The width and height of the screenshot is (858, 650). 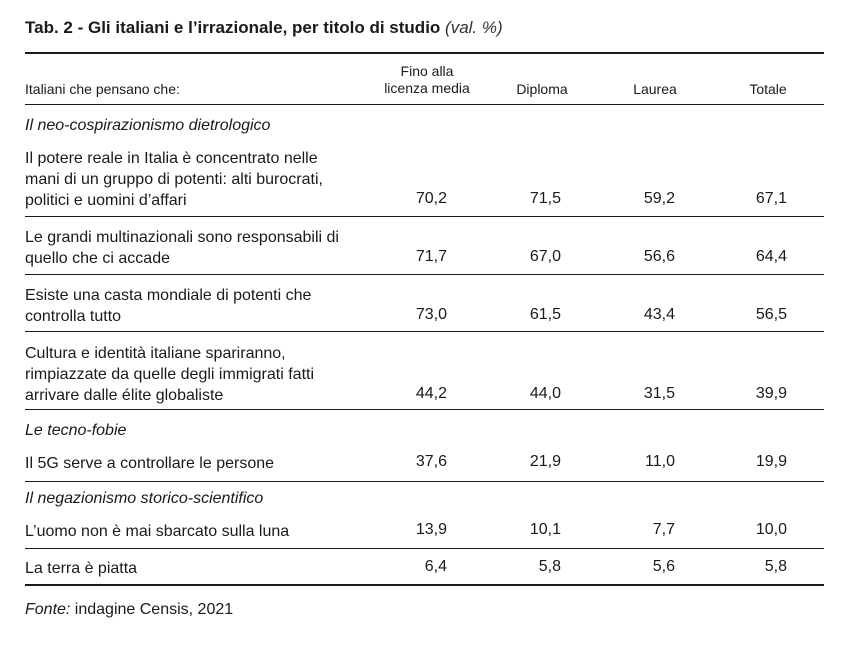 I want to click on row-label: Il 5G serve a controllare le persone, so click(x=205, y=463).